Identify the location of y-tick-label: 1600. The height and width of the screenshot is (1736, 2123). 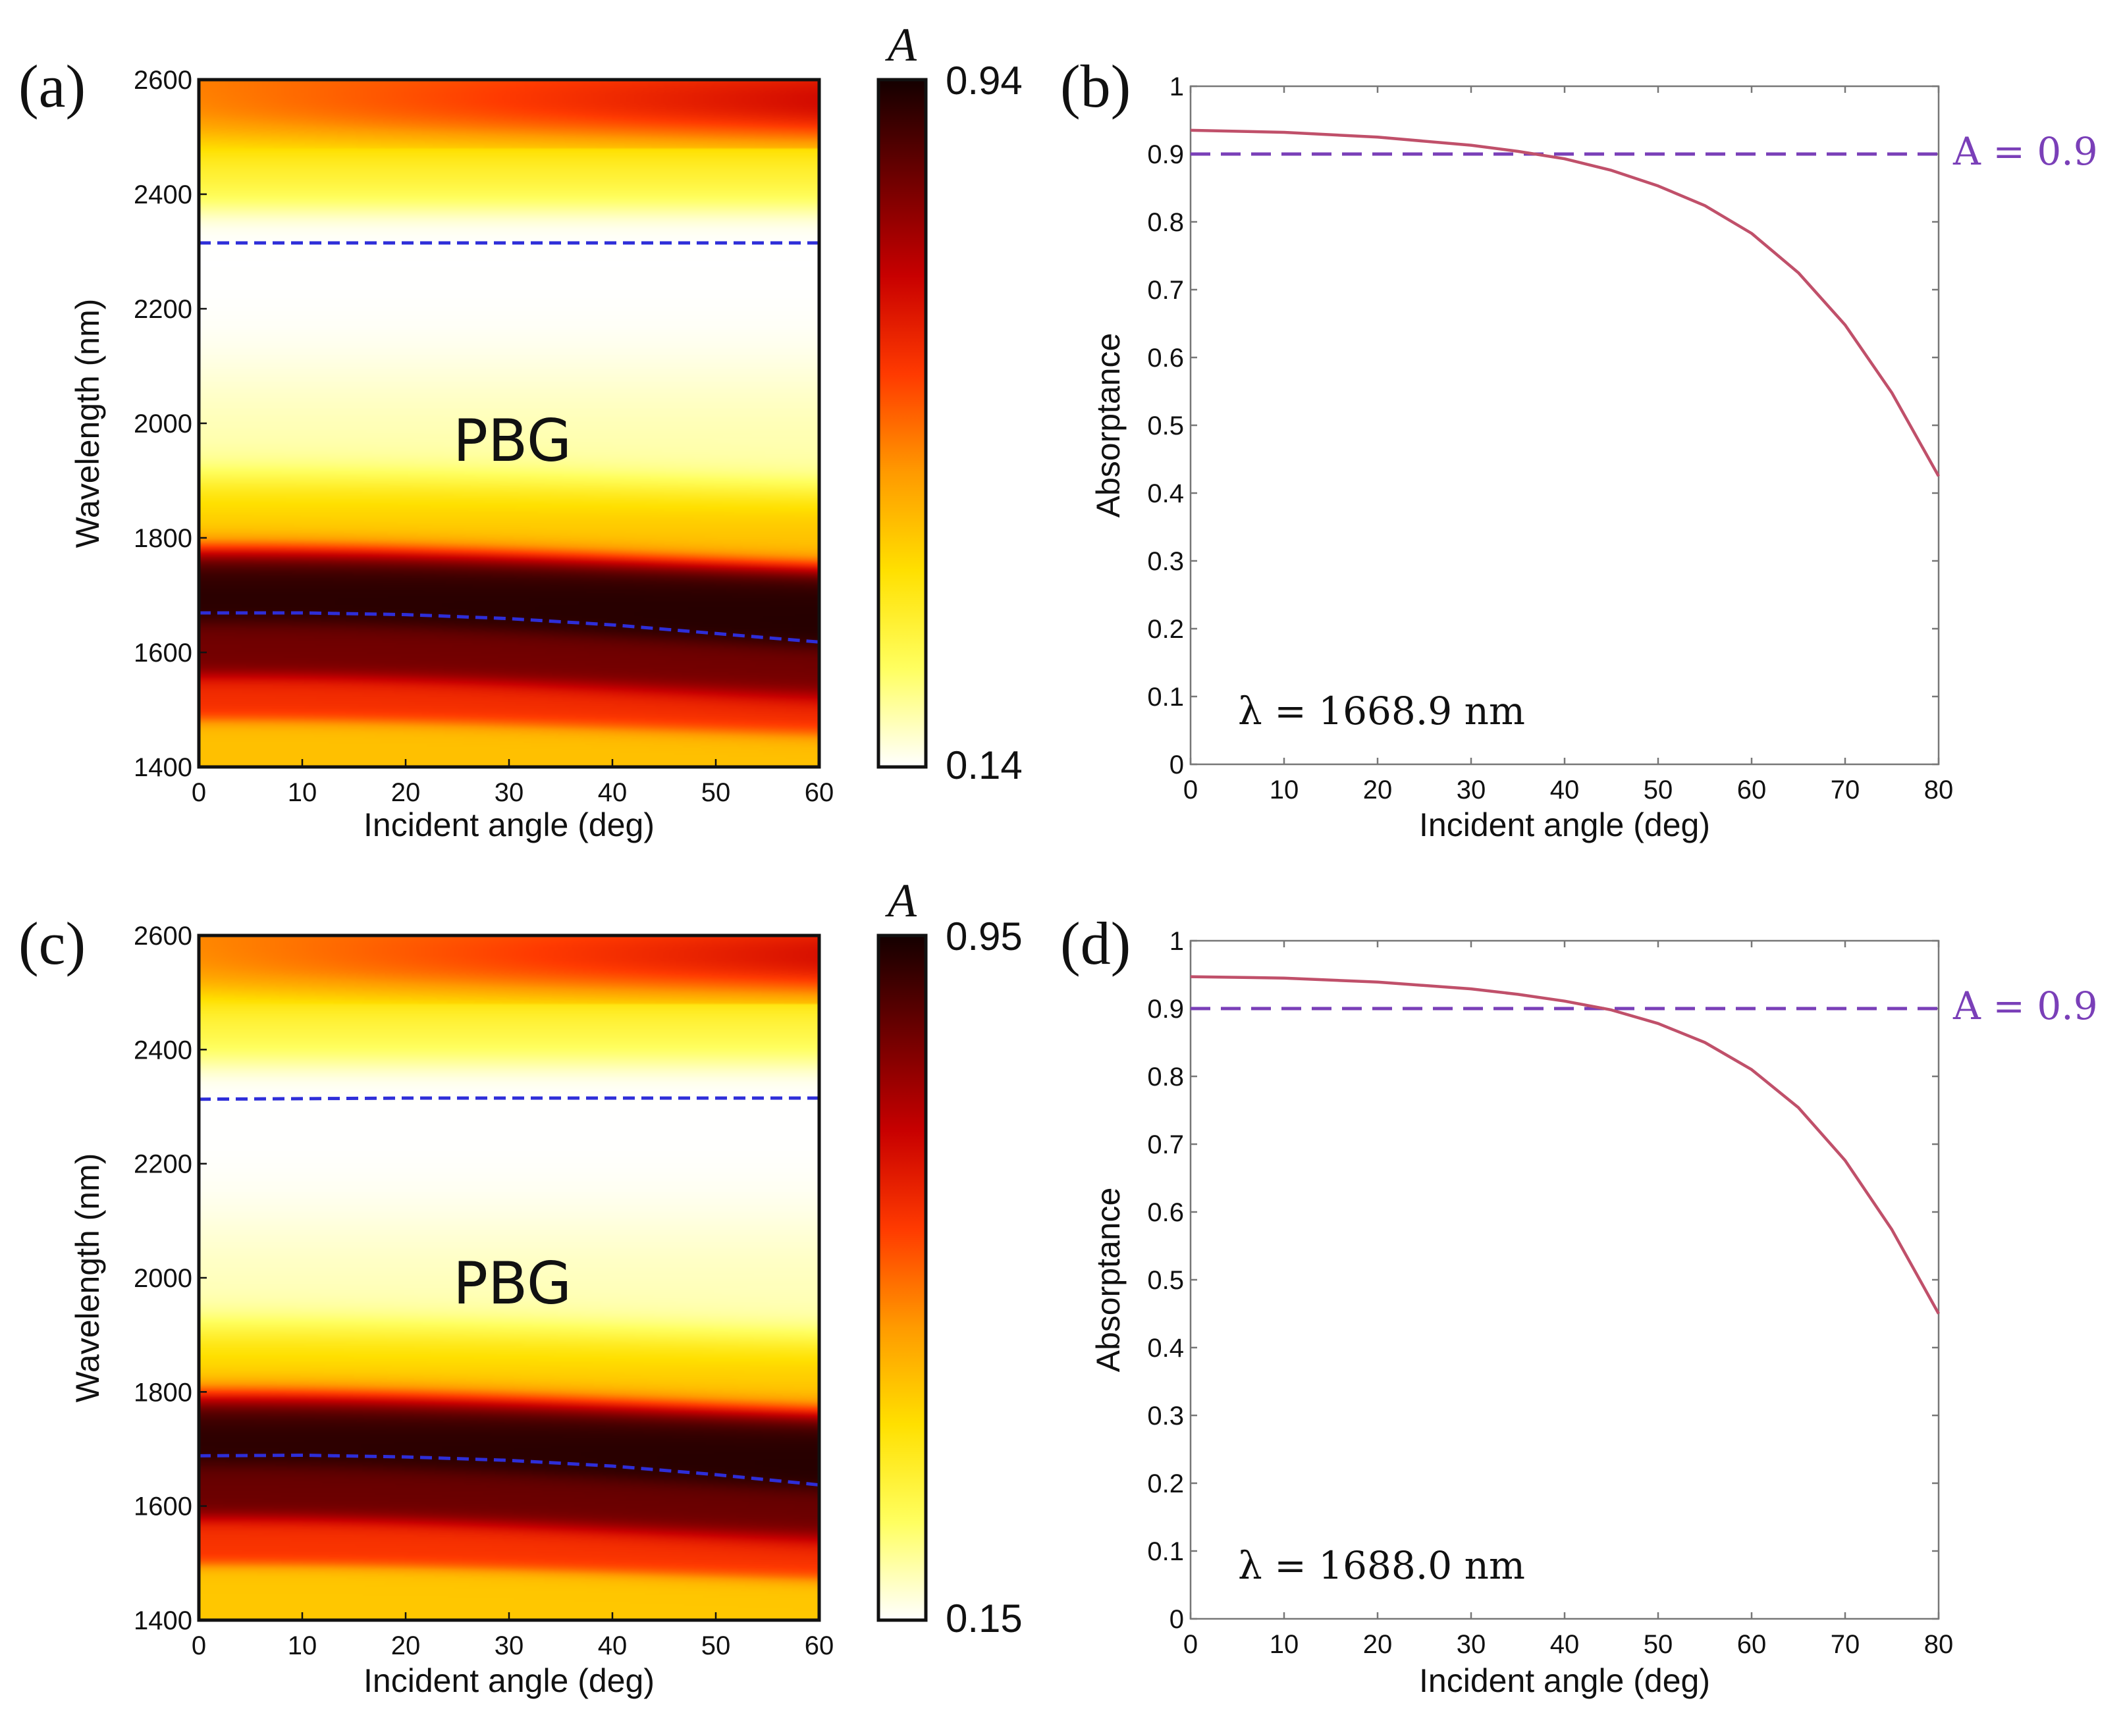
(163, 653).